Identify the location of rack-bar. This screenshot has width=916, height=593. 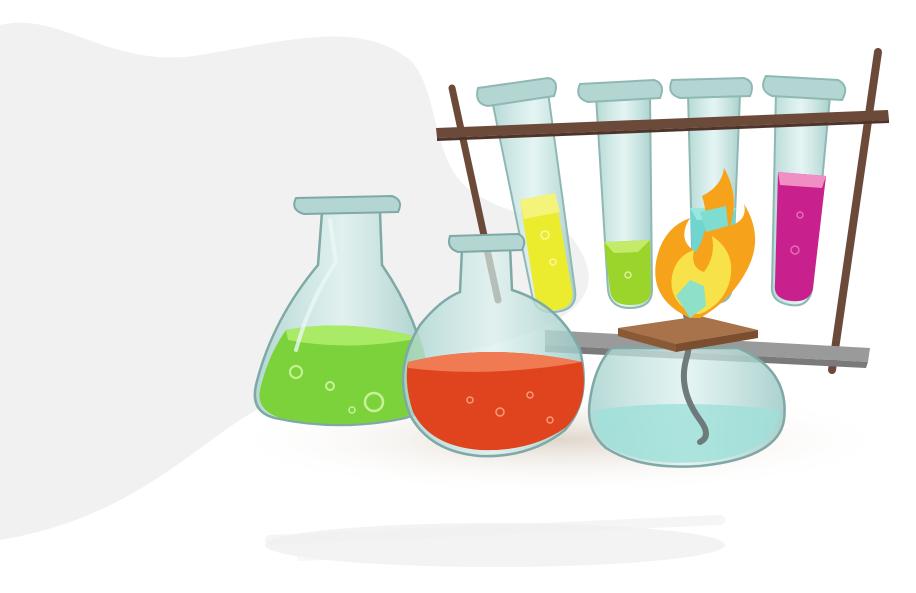
(662, 124).